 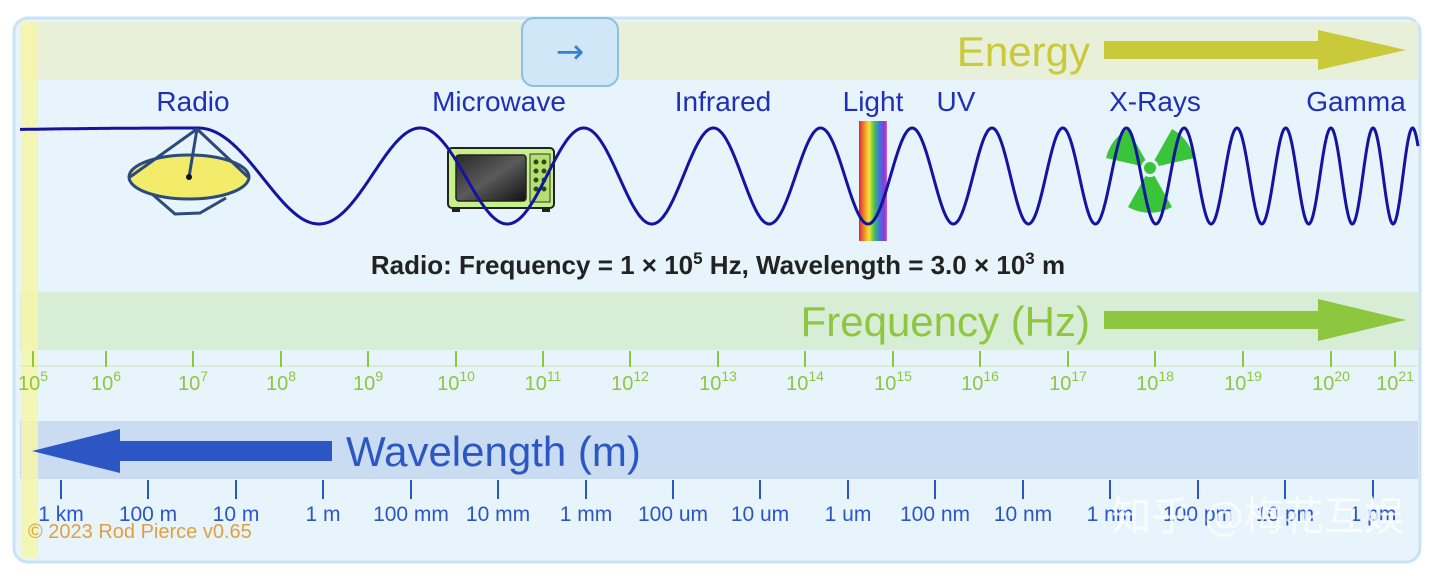 What do you see at coordinates (935, 514) in the screenshot?
I see `wavelength-tick-label: 100 nm` at bounding box center [935, 514].